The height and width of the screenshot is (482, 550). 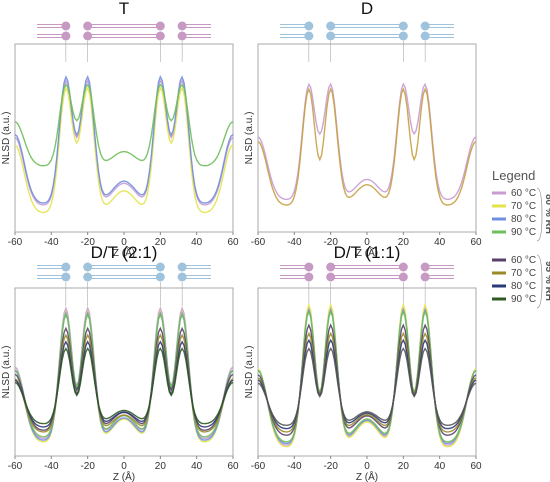 I want to click on legend-title: Legend, so click(x=513, y=175).